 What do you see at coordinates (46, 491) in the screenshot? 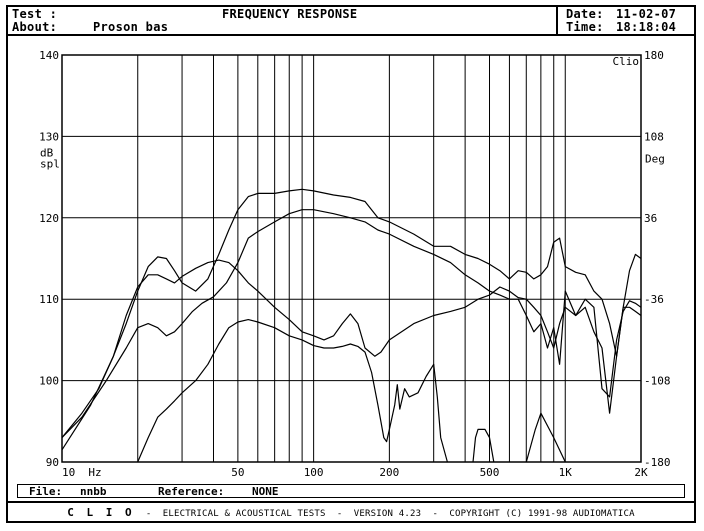
I see `file-label: File:` at bounding box center [46, 491].